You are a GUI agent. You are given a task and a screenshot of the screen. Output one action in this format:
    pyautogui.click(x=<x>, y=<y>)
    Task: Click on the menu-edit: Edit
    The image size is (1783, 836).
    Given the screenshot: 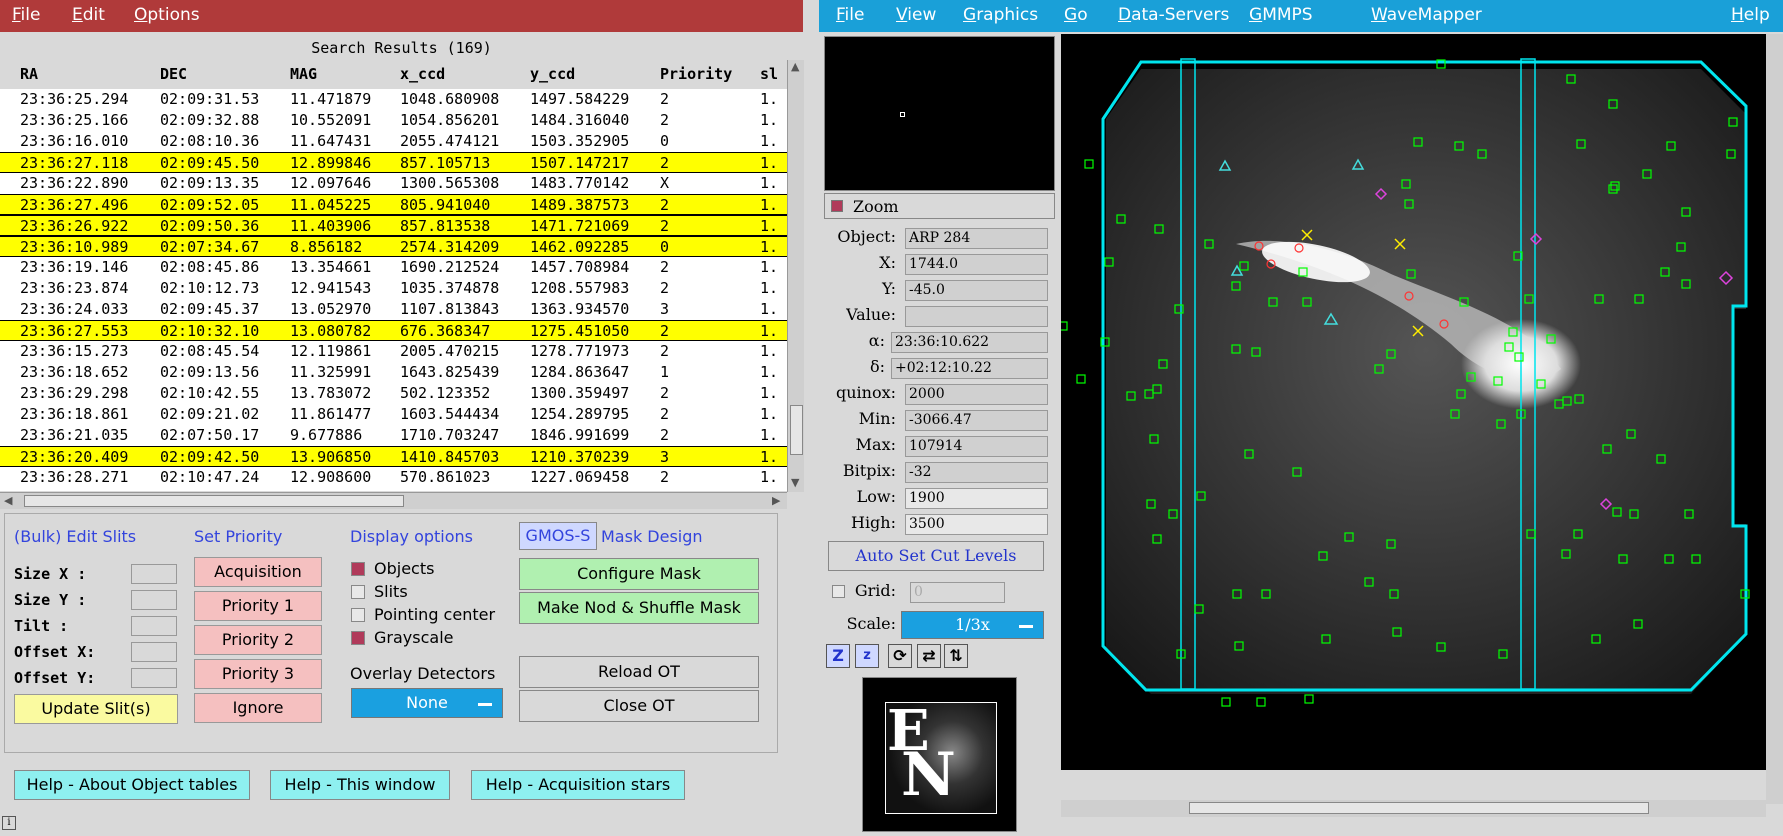 What is the action you would take?
    pyautogui.click(x=88, y=15)
    